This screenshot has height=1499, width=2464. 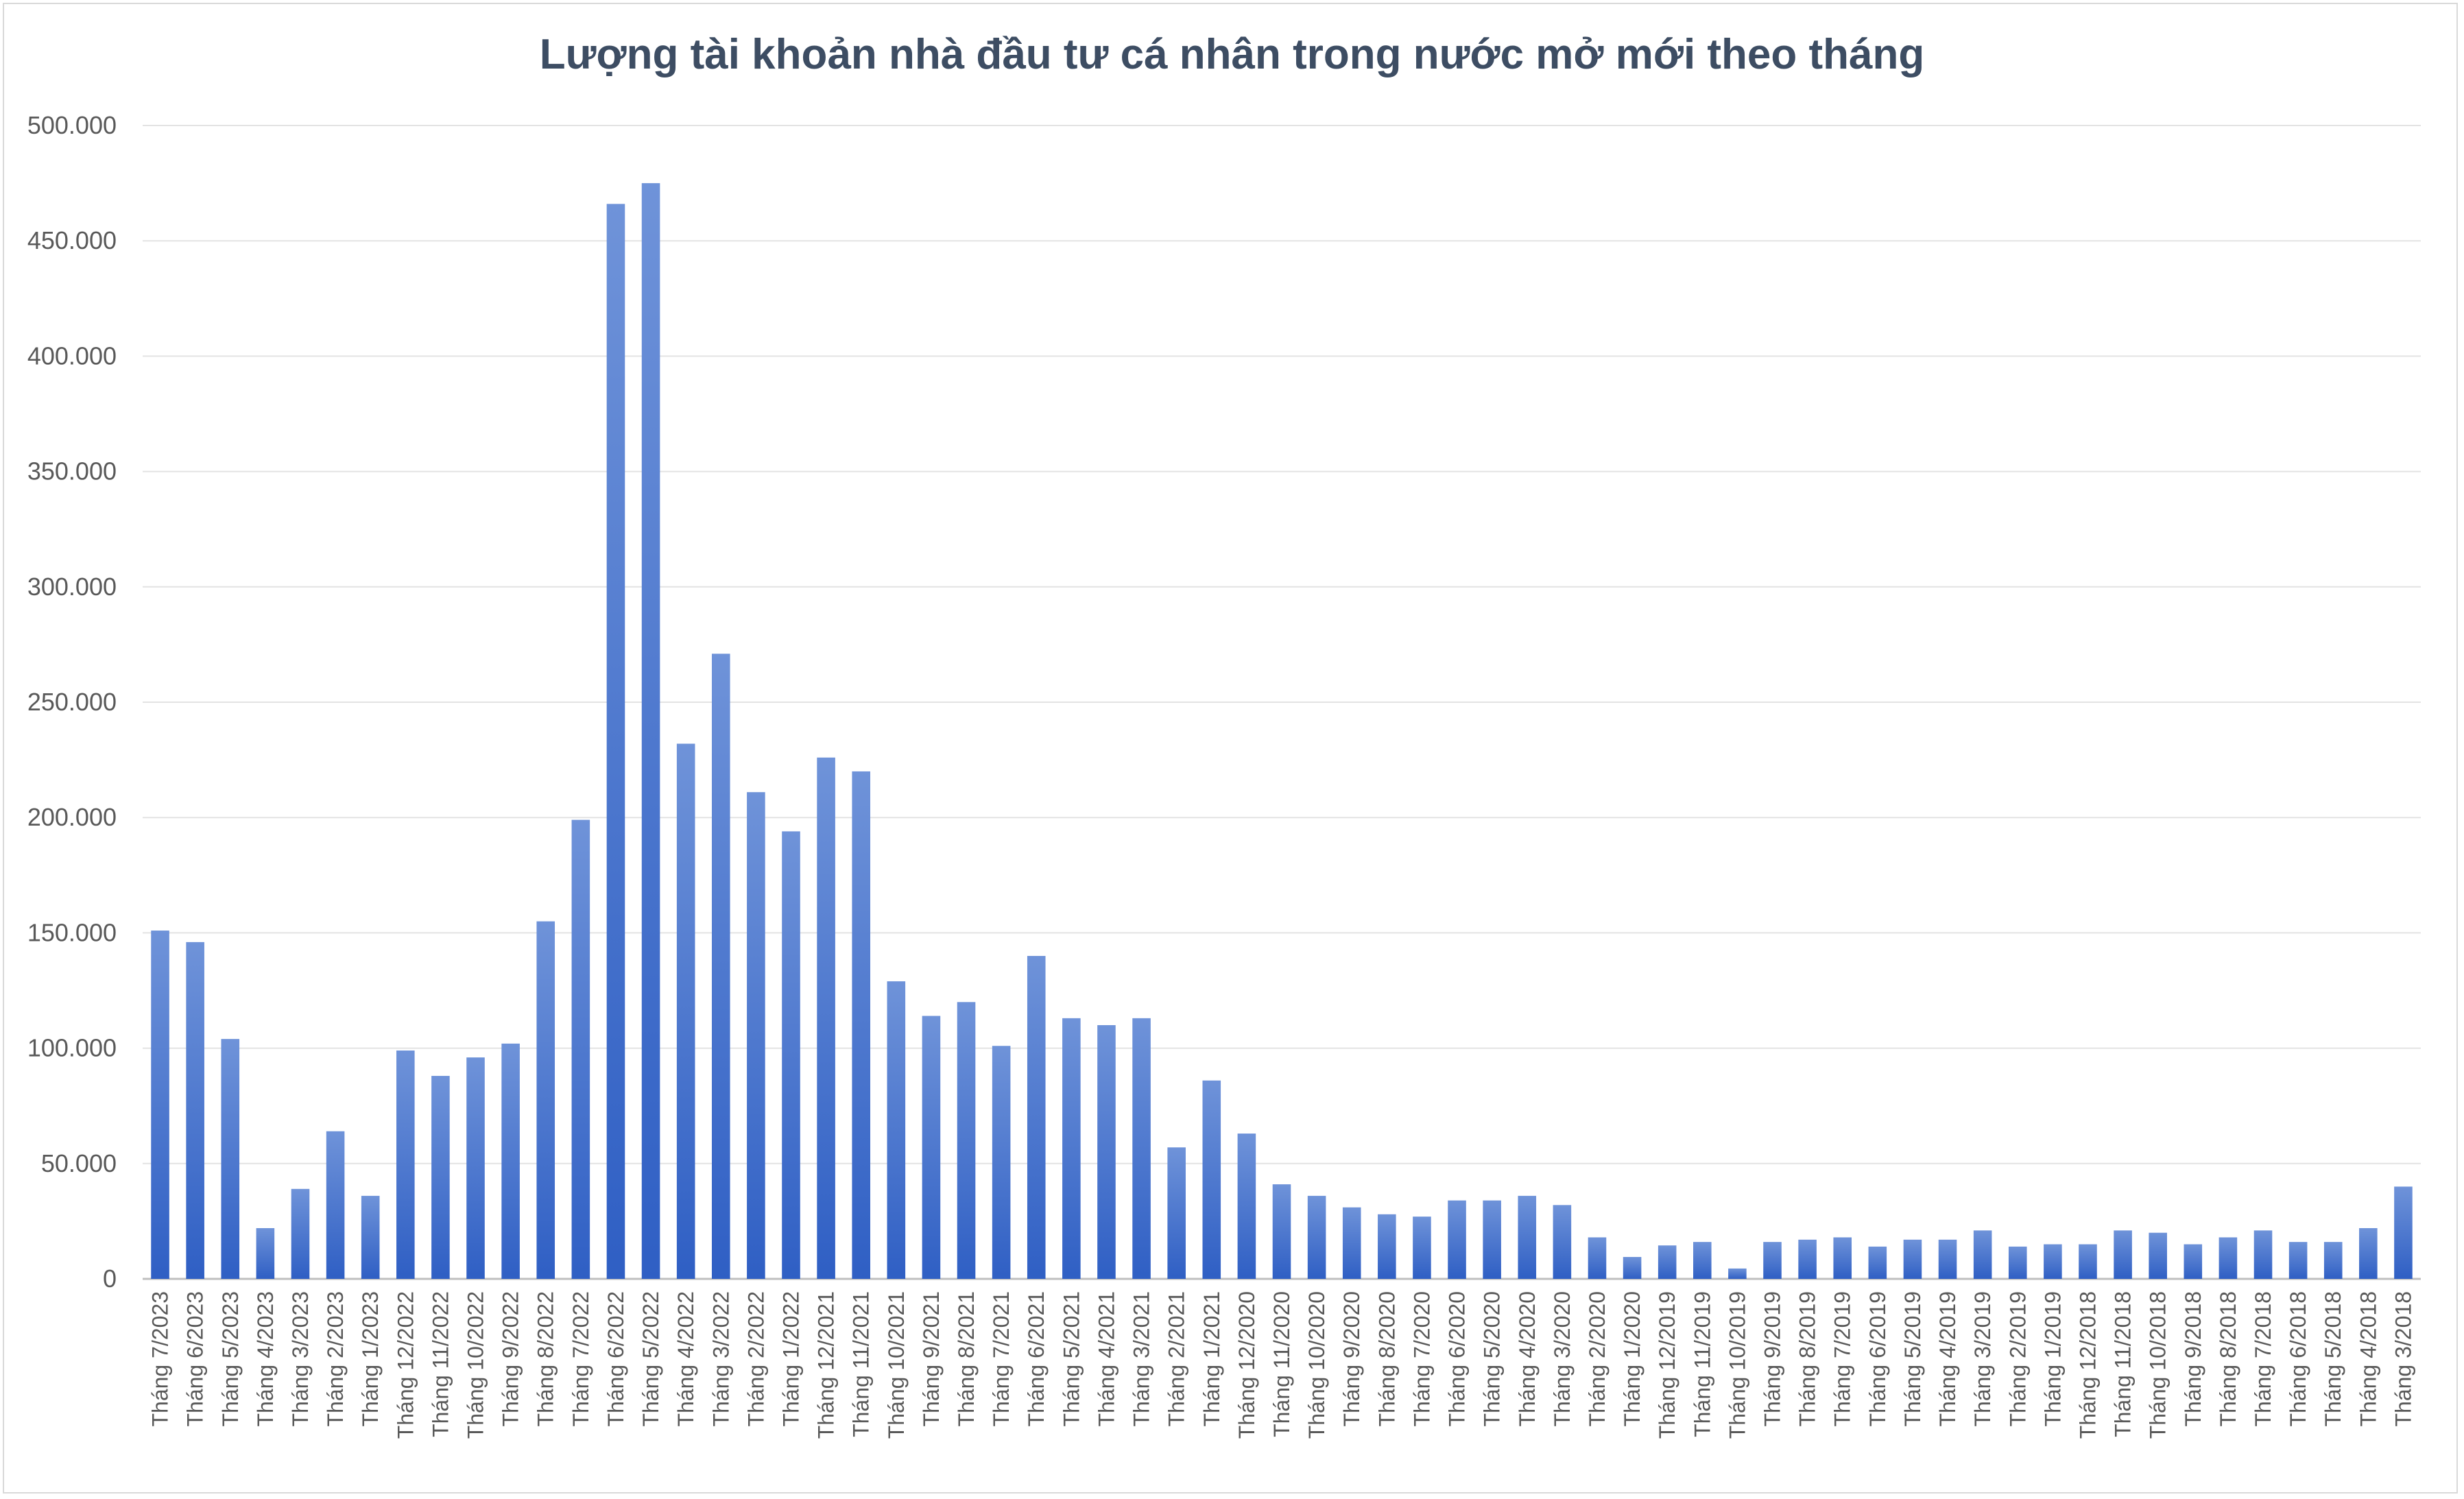 What do you see at coordinates (650, 1359) in the screenshot?
I see `x-tick-label: Tháng 5/2022` at bounding box center [650, 1359].